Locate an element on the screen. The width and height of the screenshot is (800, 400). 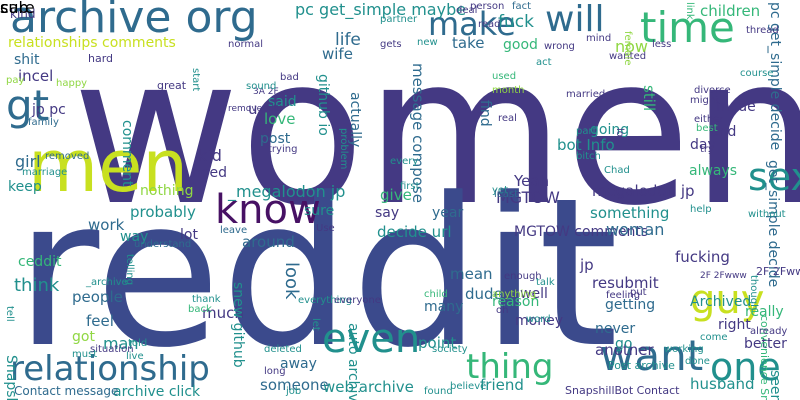
word: Archived is located at coordinates (721, 302).